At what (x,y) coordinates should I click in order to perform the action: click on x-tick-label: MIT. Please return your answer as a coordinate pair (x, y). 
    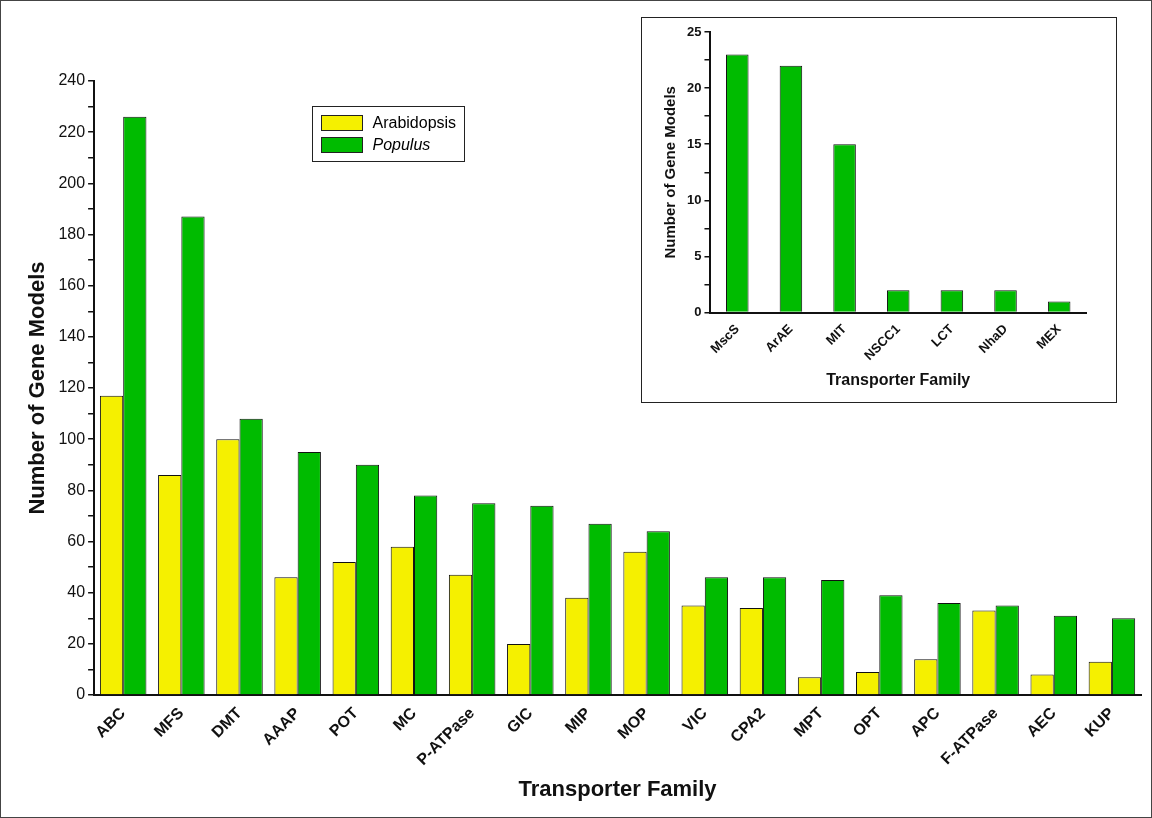
    Looking at the image, I should click on (836, 334).